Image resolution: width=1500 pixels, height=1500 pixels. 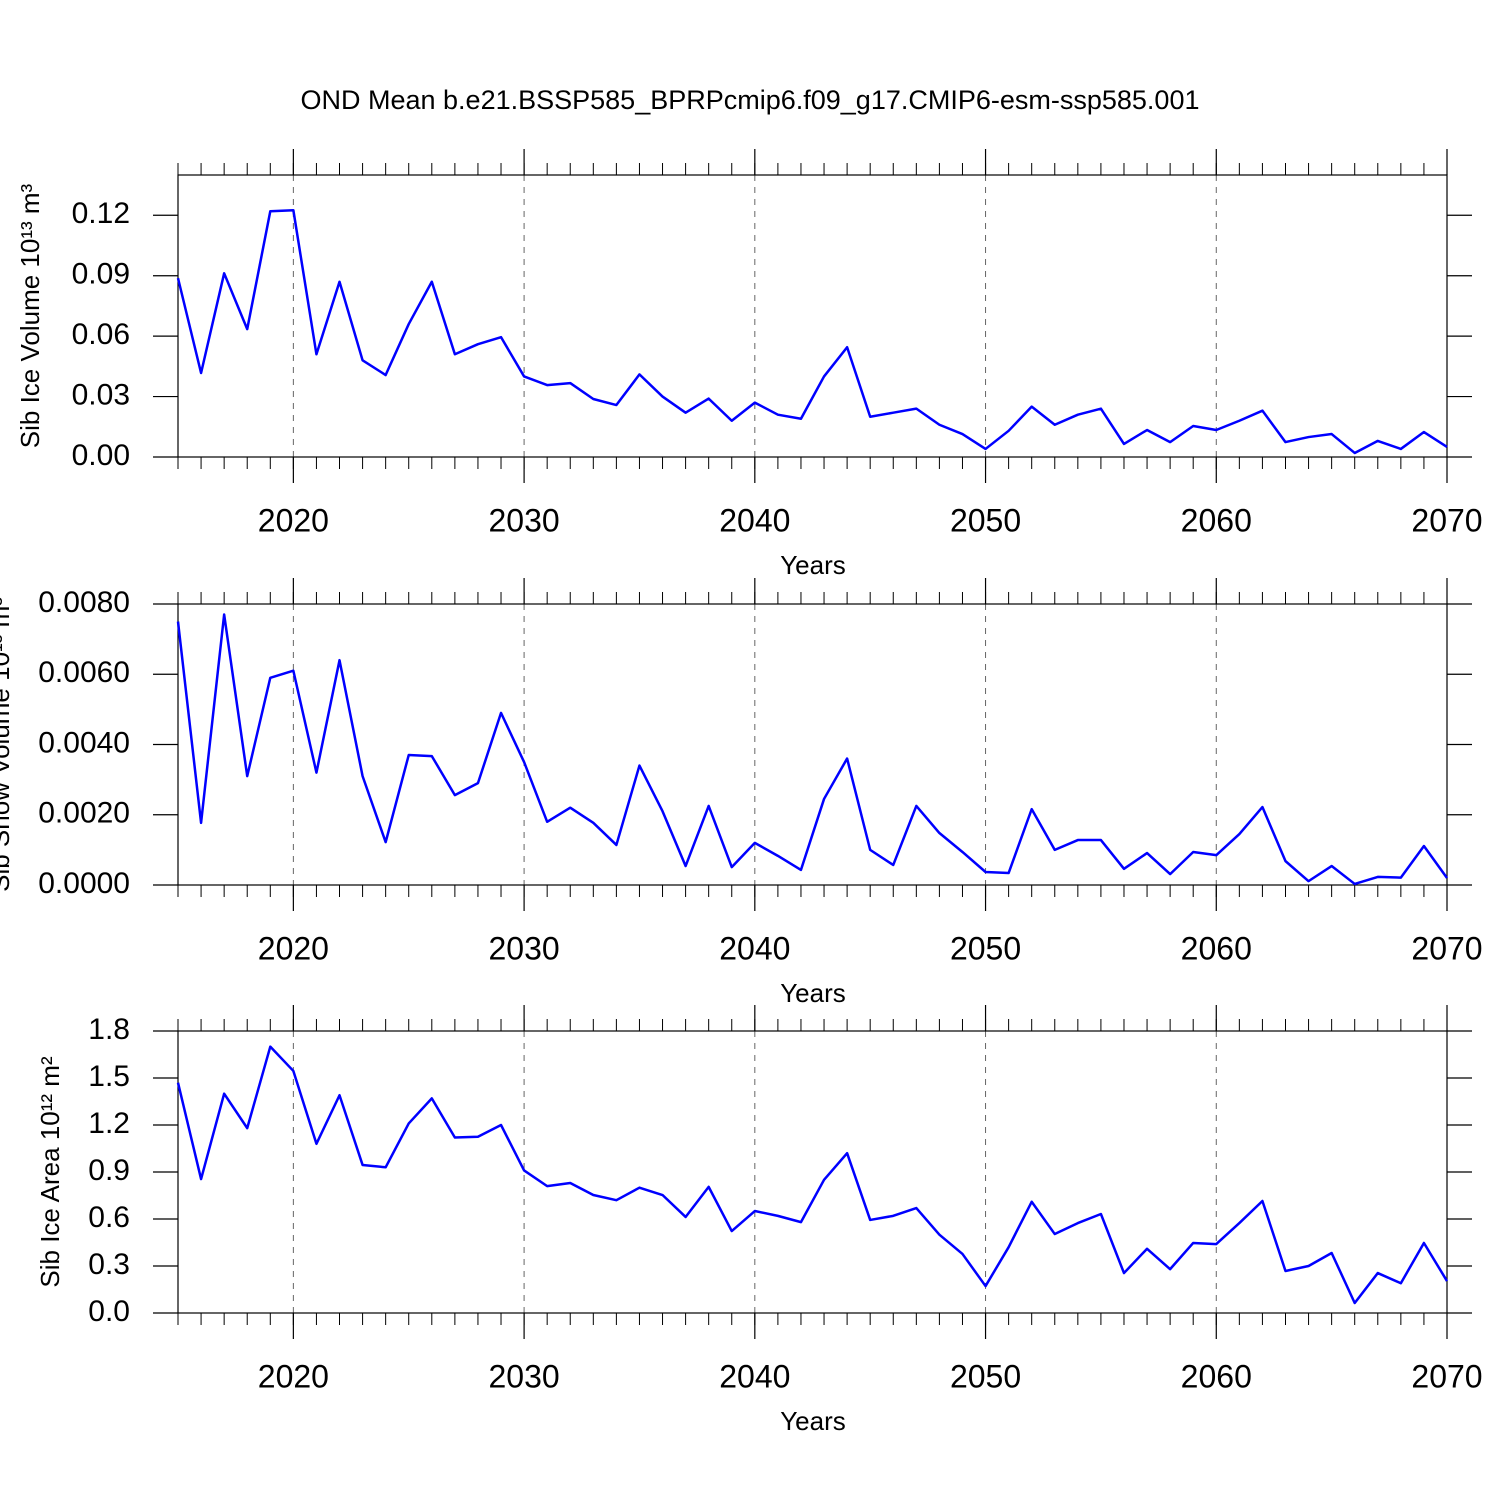 What do you see at coordinates (84, 742) in the screenshot?
I see `y-tick-label: 0.0040` at bounding box center [84, 742].